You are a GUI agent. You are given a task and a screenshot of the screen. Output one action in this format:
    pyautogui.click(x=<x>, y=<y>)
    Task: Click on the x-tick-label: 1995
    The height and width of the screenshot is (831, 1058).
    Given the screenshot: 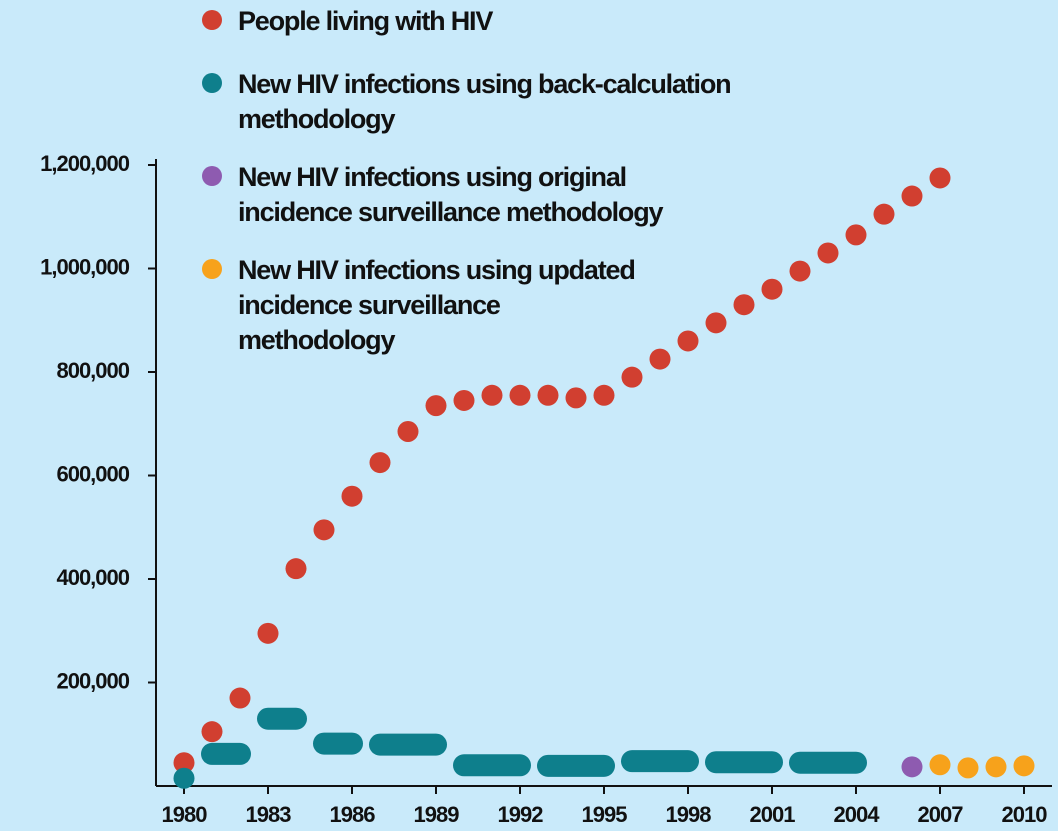 What is the action you would take?
    pyautogui.click(x=605, y=814)
    